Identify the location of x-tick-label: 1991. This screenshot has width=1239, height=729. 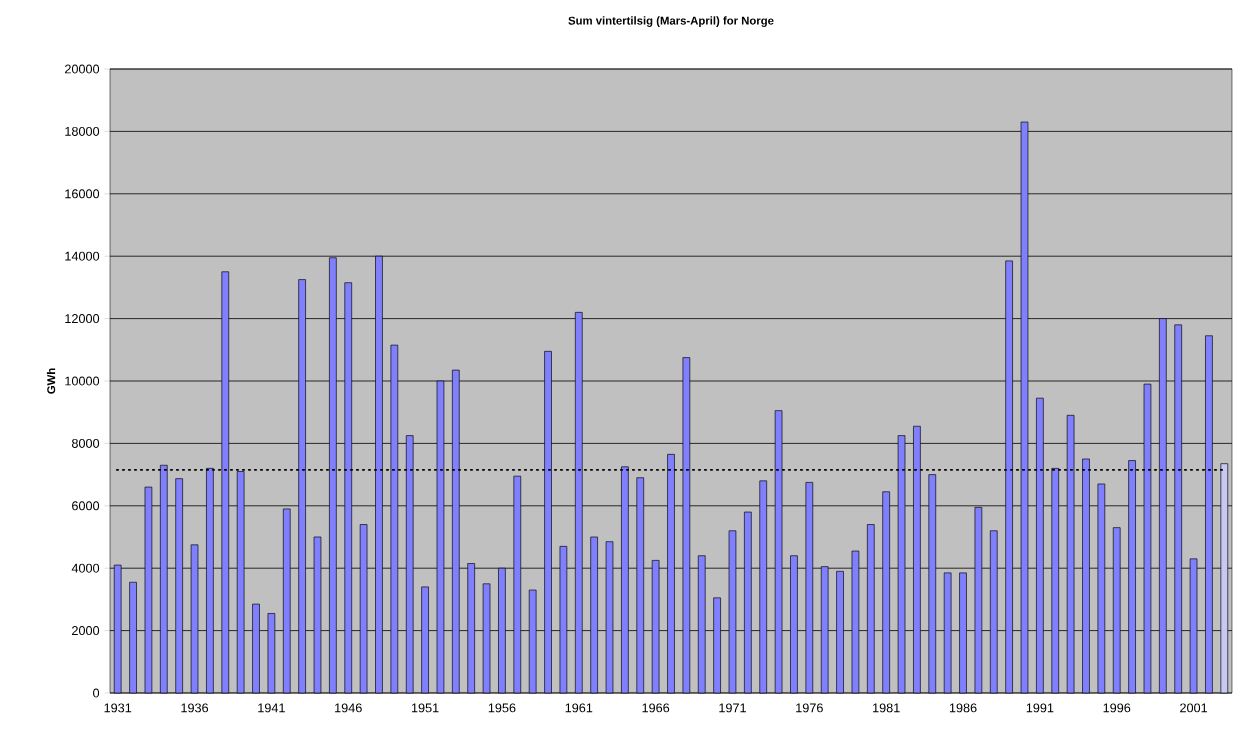
(1040, 708).